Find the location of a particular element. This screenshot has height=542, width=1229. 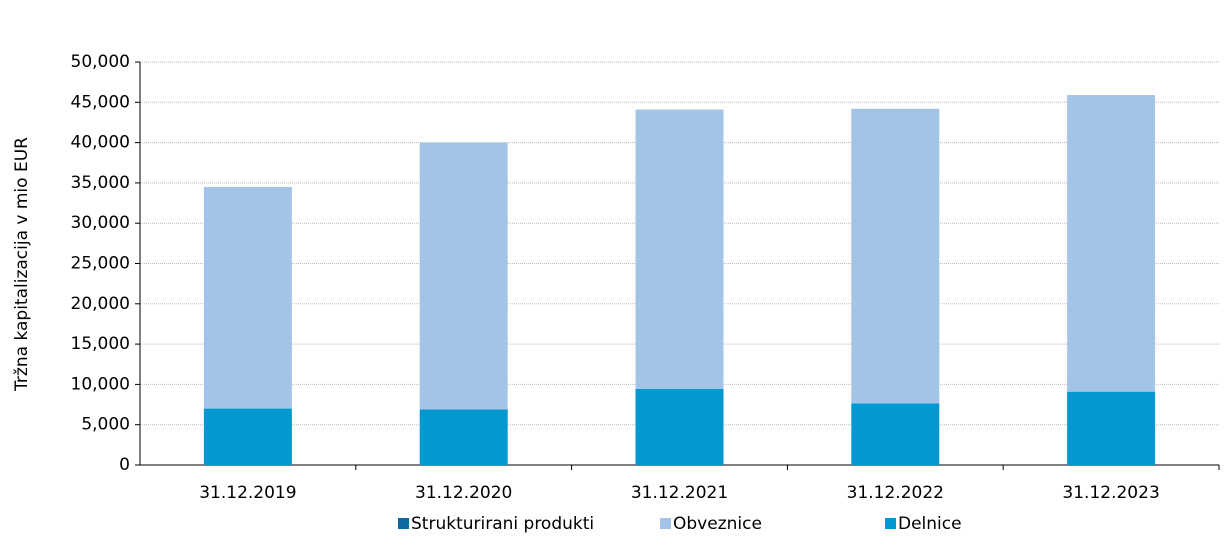

x-tick-label: 31.12.2019 is located at coordinates (247, 493).